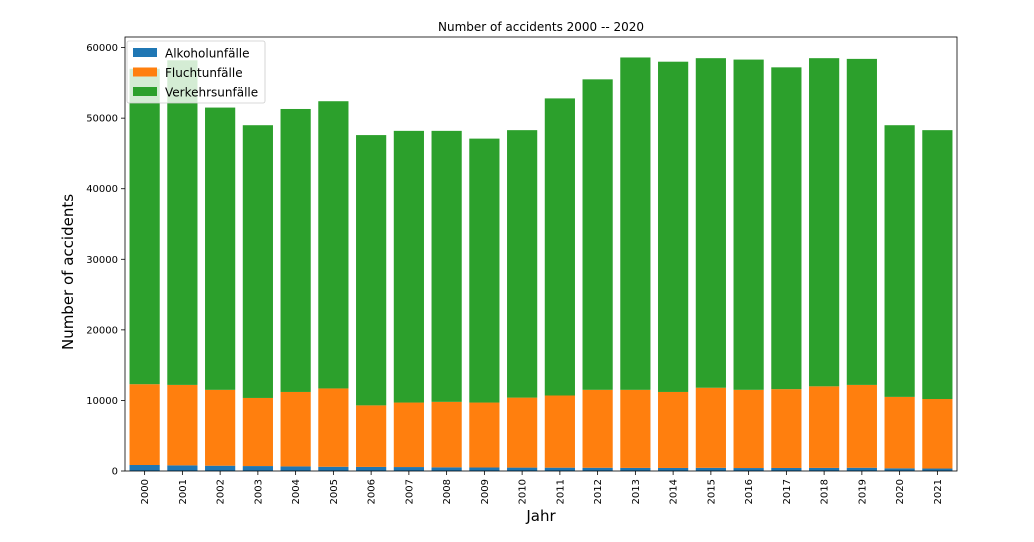 This screenshot has height=542, width=1034. I want to click on y-tick-label: 0, so click(115, 472).